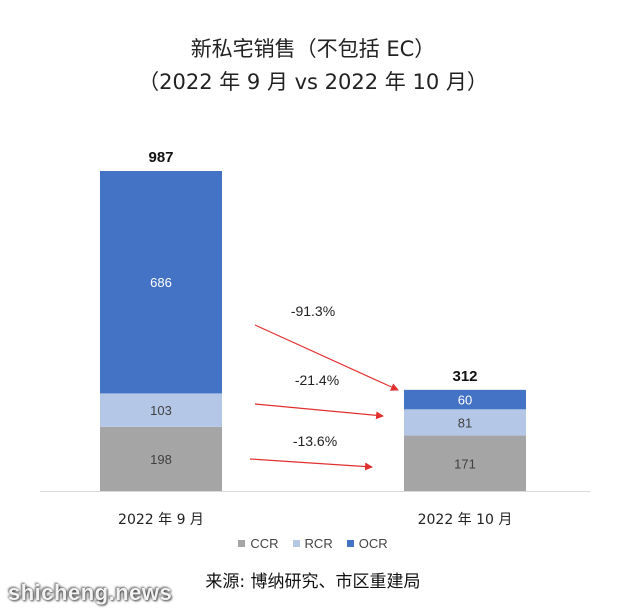 The width and height of the screenshot is (626, 610). I want to click on legend-swatch-ccr, so click(242, 543).